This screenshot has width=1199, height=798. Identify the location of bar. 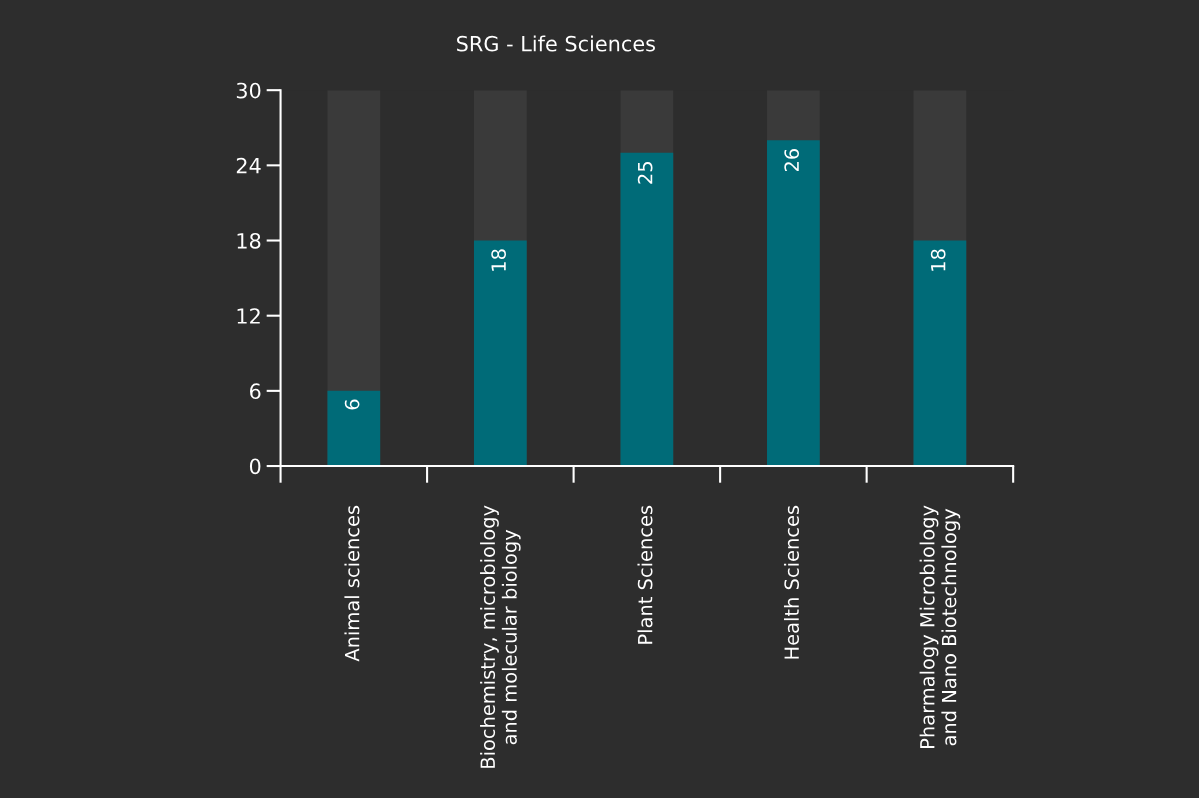
(354, 428).